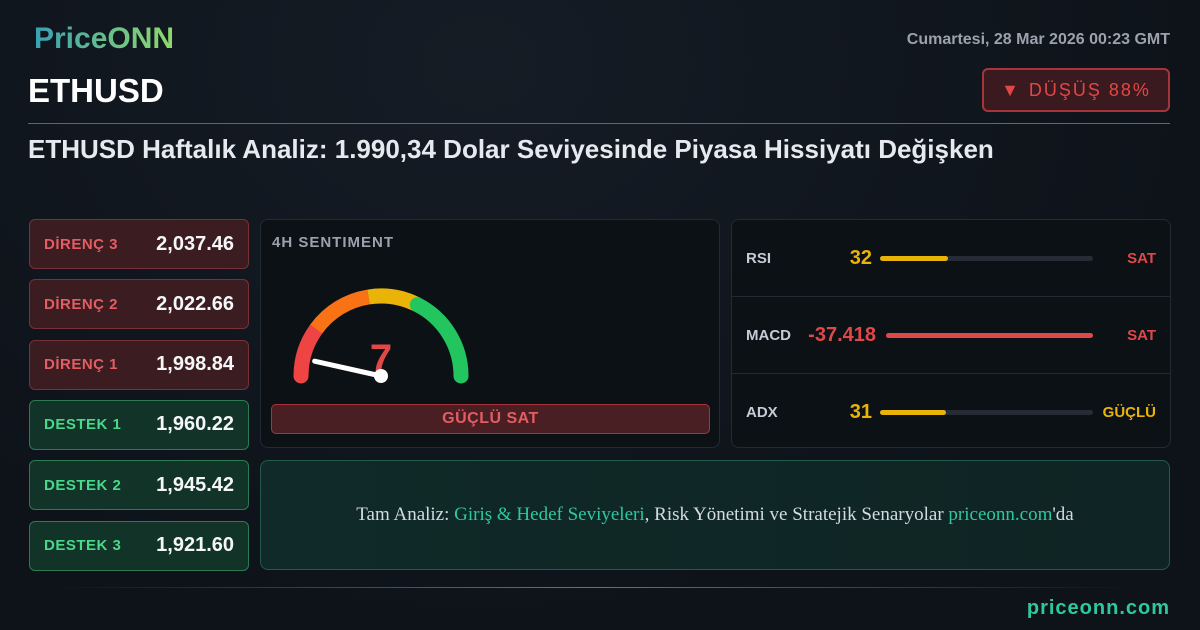 This screenshot has height=630, width=1200. Describe the element at coordinates (195, 484) in the screenshot. I see `level-value: 1,945.42` at that location.